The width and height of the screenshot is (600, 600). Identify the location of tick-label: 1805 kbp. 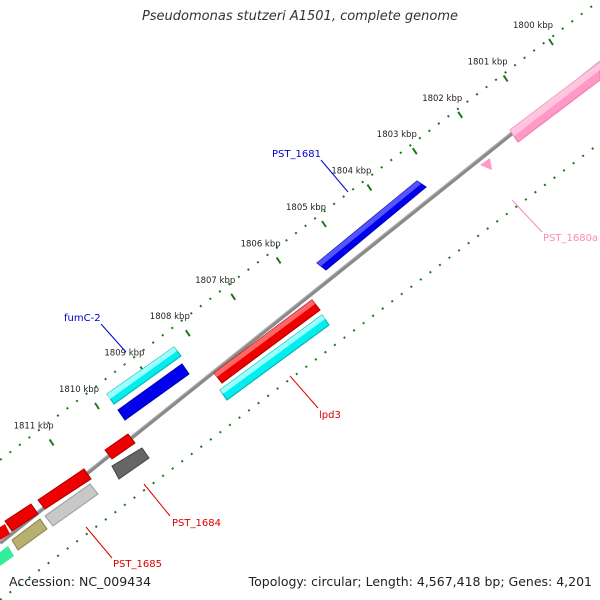
(306, 208).